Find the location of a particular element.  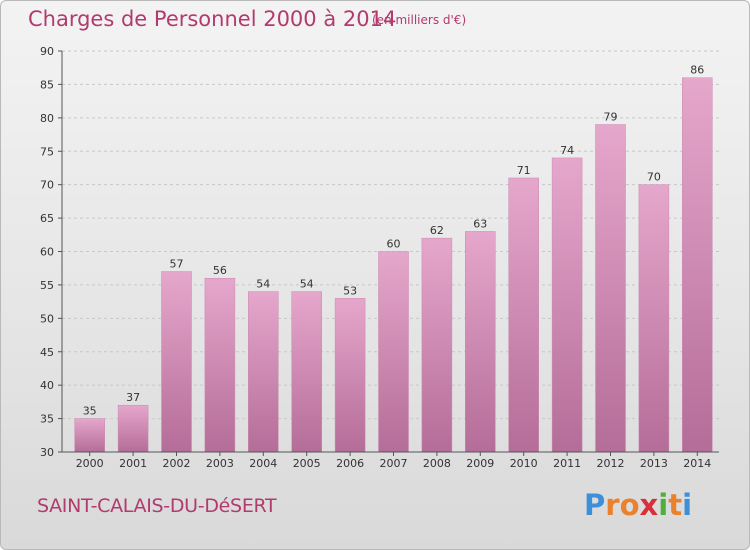

x-tick-label: 2003 is located at coordinates (220, 463).